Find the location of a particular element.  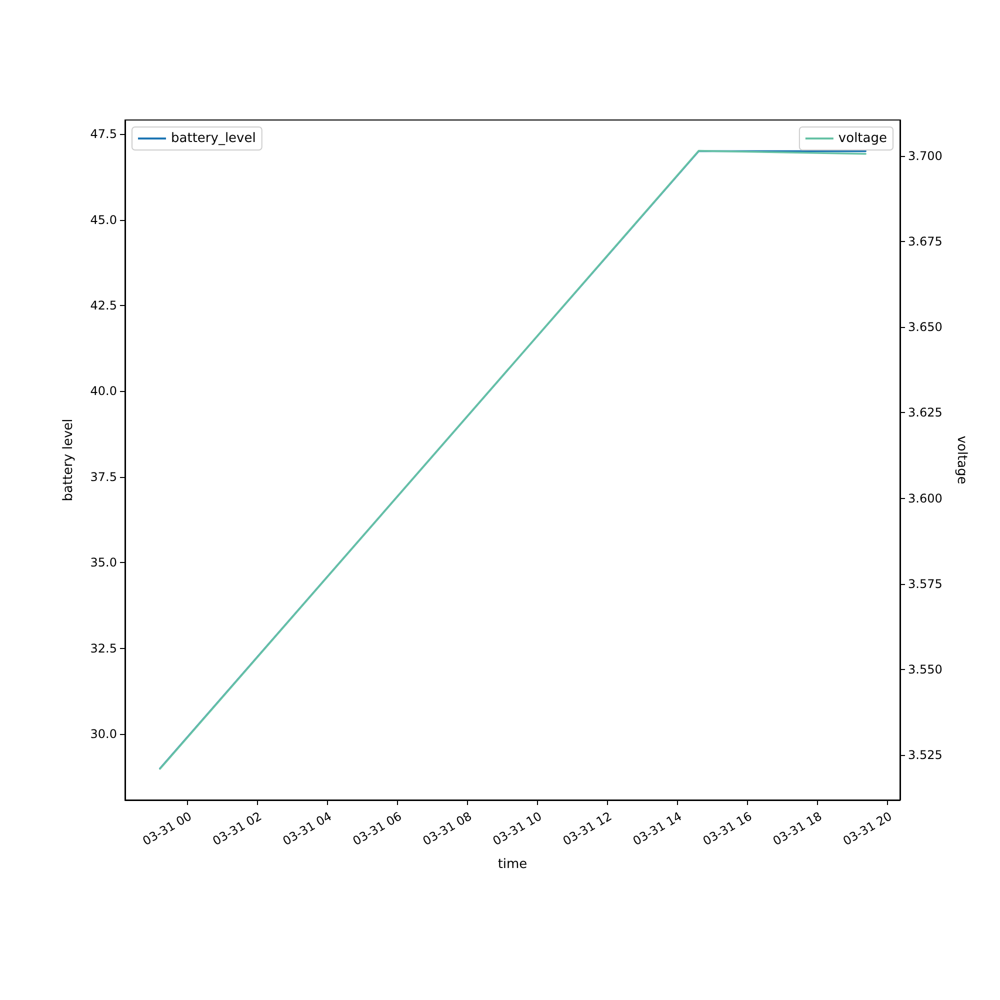

y-tick-label: 42.5 is located at coordinates (103, 305).